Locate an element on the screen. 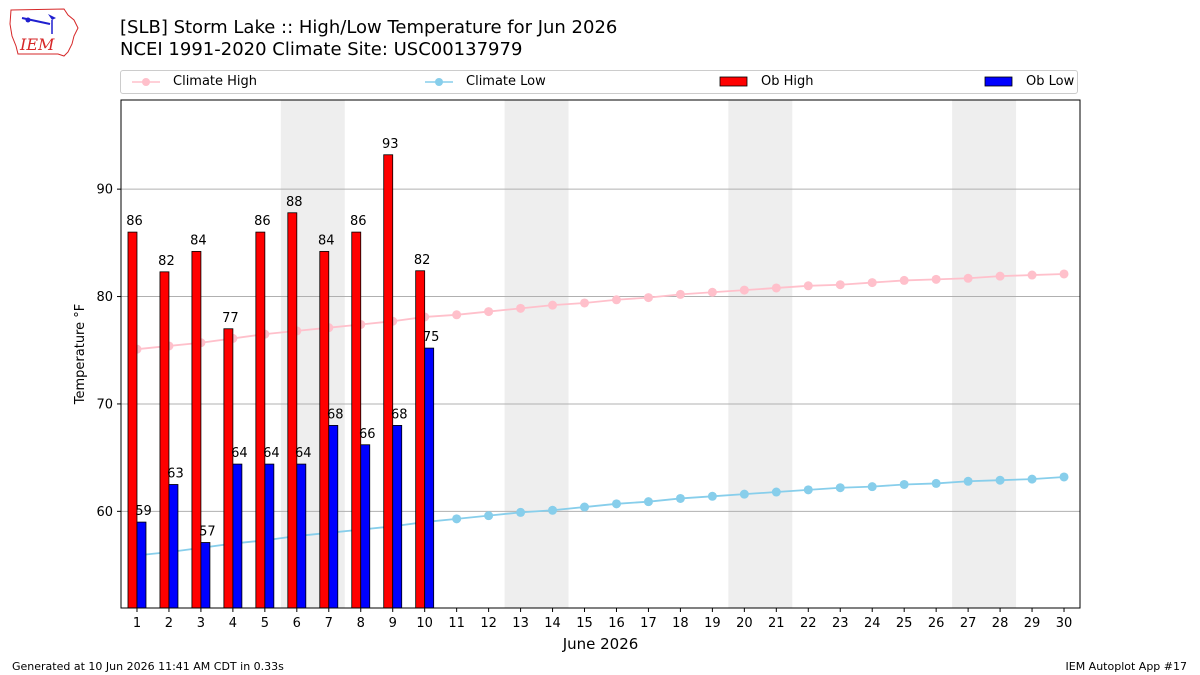  x-tick-label: 5 is located at coordinates (265, 623).